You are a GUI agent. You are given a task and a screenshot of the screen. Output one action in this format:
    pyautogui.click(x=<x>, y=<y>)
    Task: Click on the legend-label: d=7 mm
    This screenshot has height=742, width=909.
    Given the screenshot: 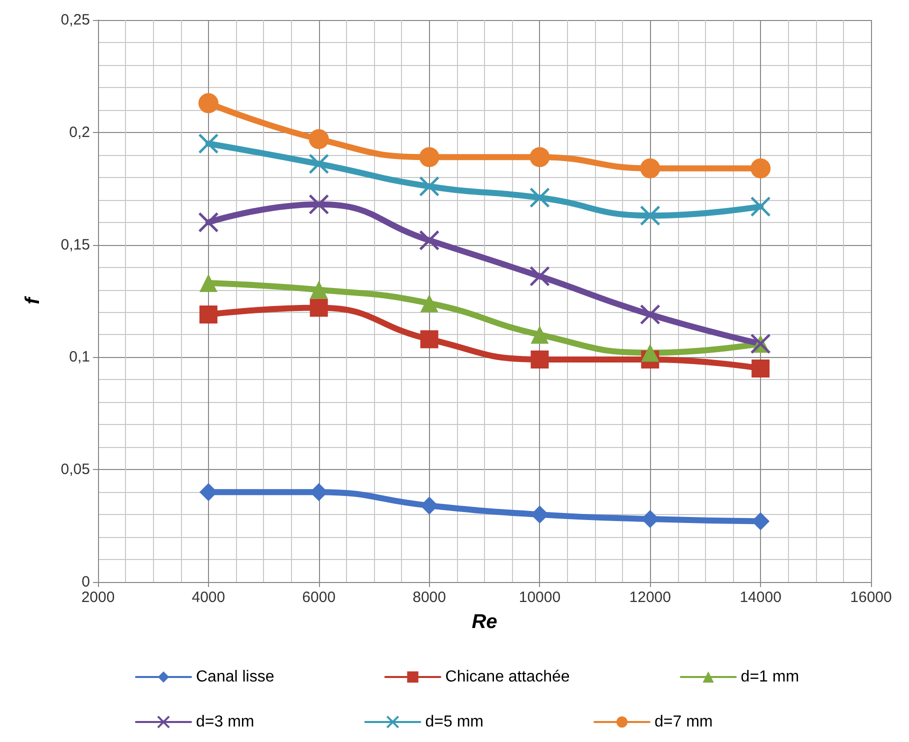 What is the action you would take?
    pyautogui.click(x=683, y=722)
    